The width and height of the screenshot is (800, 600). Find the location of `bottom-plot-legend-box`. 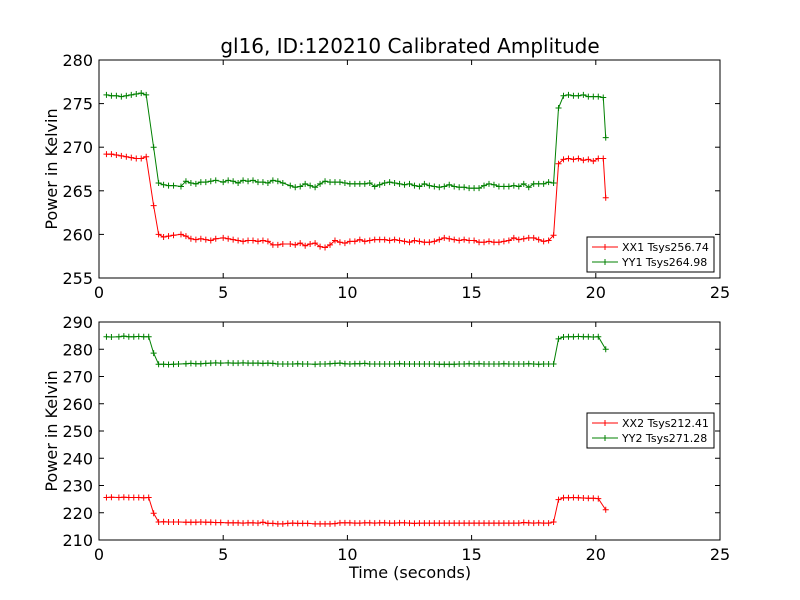

bottom-plot-legend-box is located at coordinates (650, 430).